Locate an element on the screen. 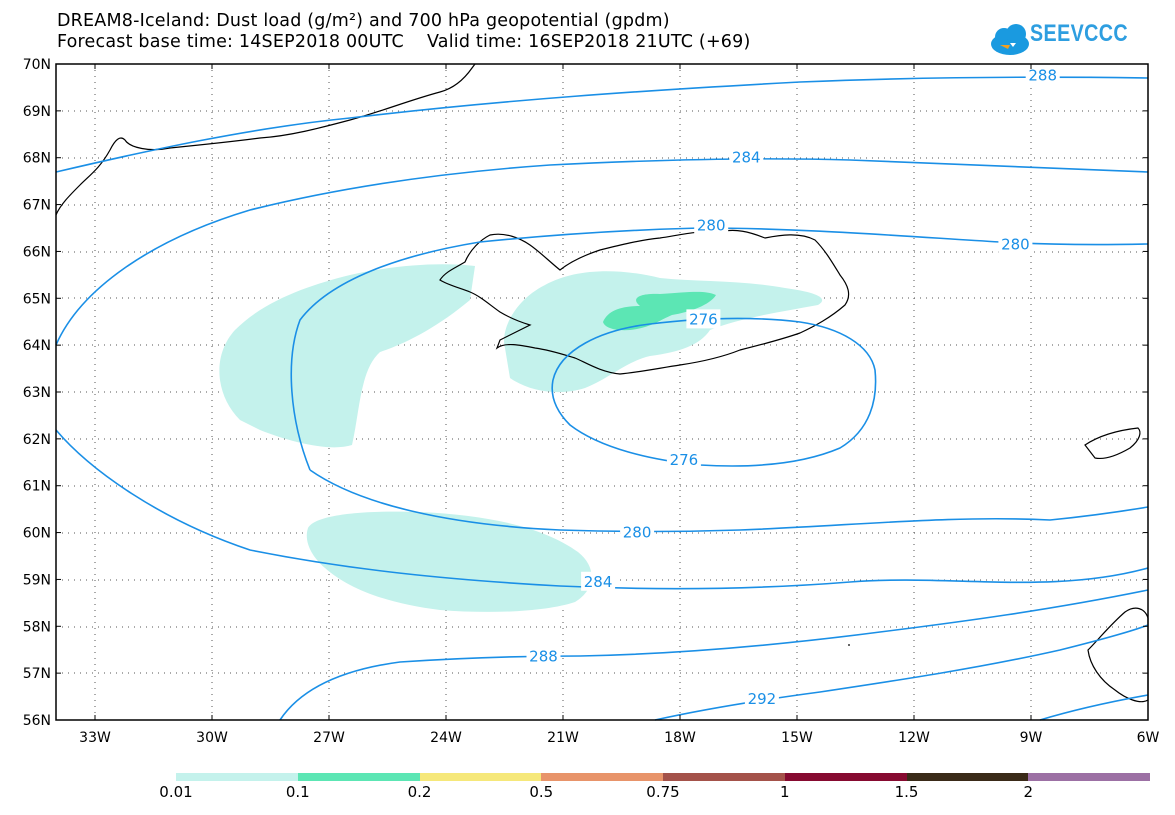 The height and width of the screenshot is (815, 1175). colorbar is located at coordinates (663, 777).